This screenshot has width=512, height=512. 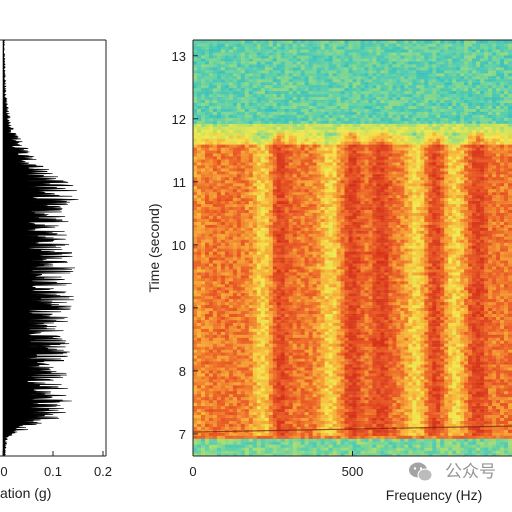 What do you see at coordinates (53, 471) in the screenshot?
I see `left-x-tick-label: 0.1` at bounding box center [53, 471].